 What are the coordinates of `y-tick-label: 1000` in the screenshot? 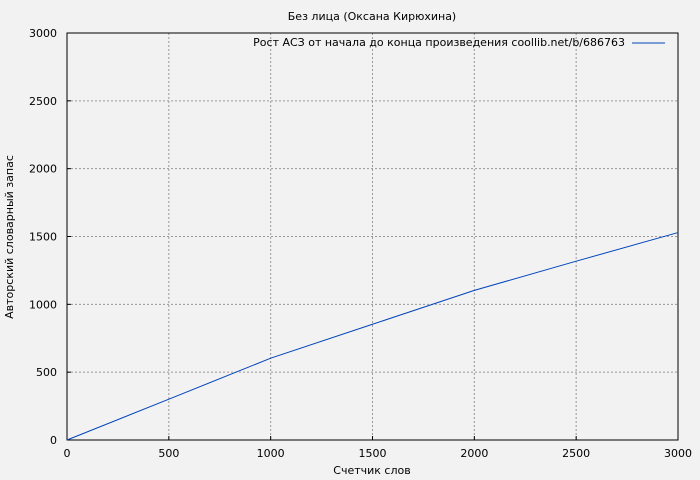 It's located at (43, 304).